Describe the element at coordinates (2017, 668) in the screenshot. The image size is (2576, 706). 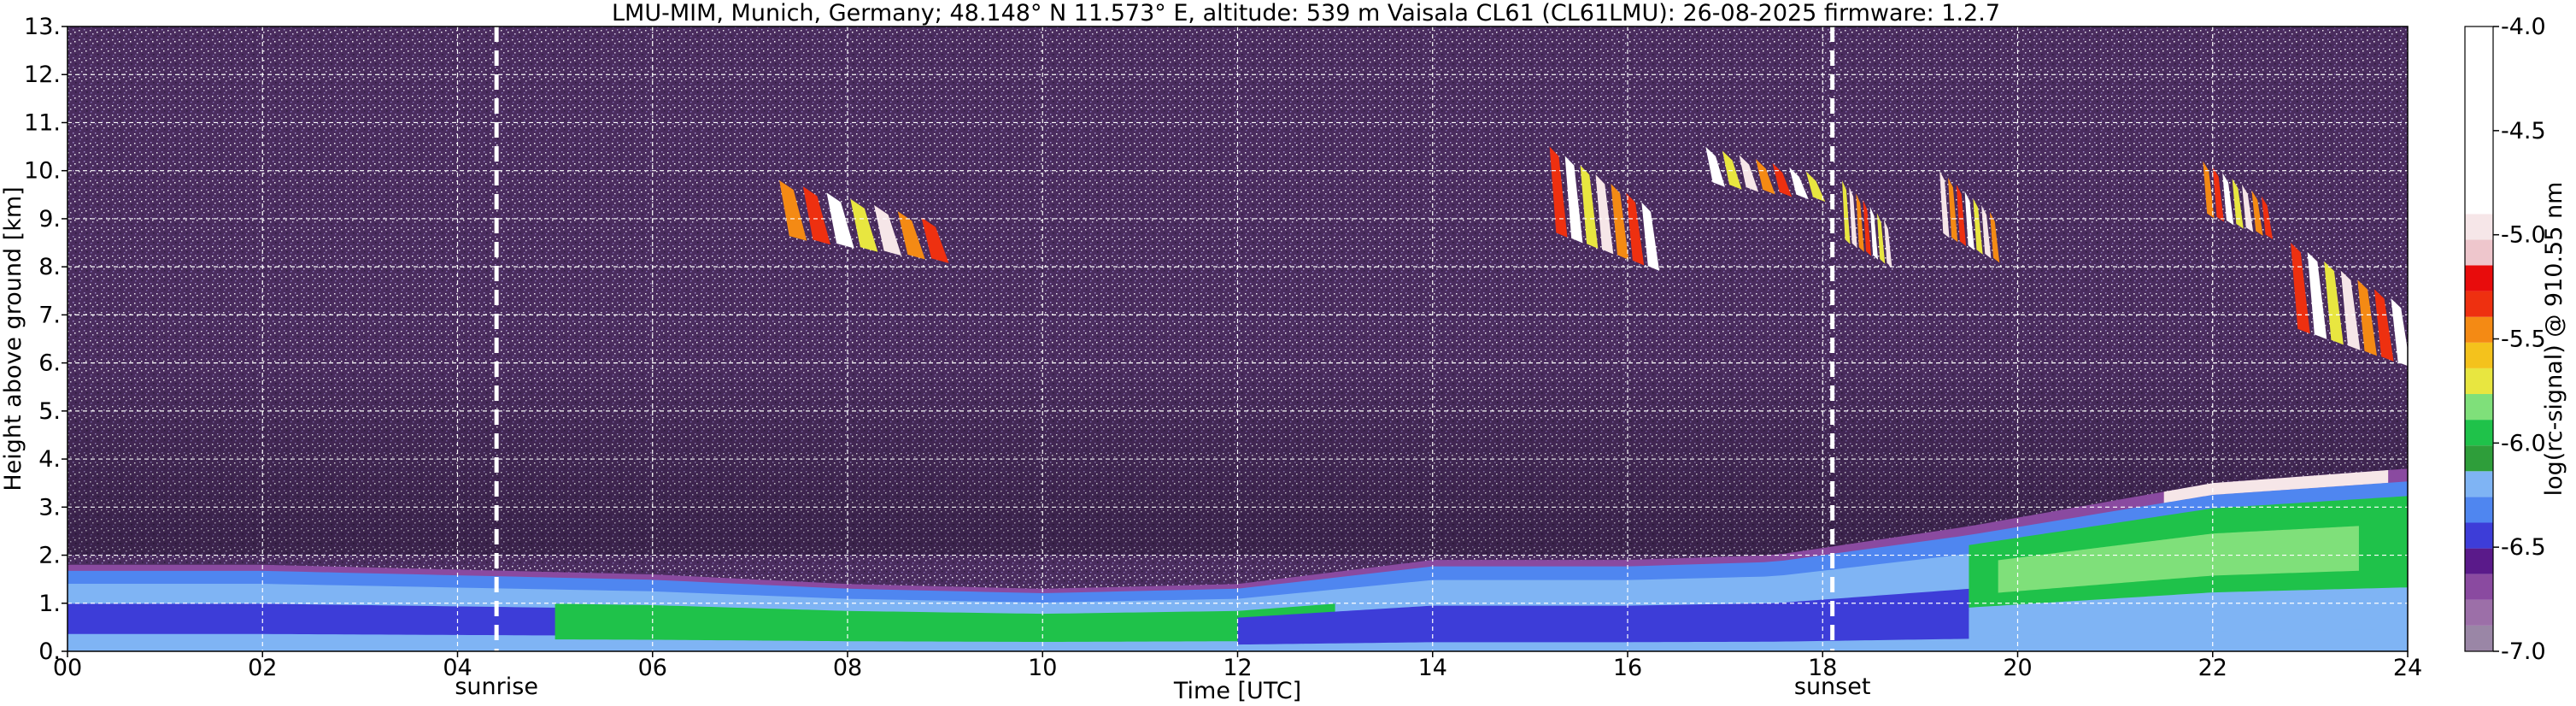
I see `x-tick-label: 20` at that location.